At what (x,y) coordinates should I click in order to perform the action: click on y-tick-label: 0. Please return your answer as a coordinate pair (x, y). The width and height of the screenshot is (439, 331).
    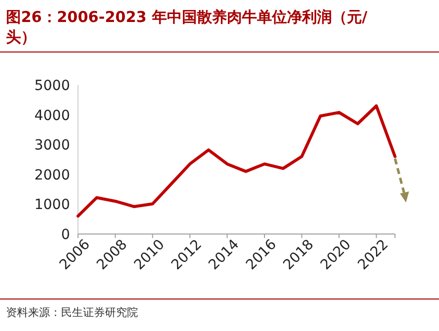
    Looking at the image, I should click on (65, 235).